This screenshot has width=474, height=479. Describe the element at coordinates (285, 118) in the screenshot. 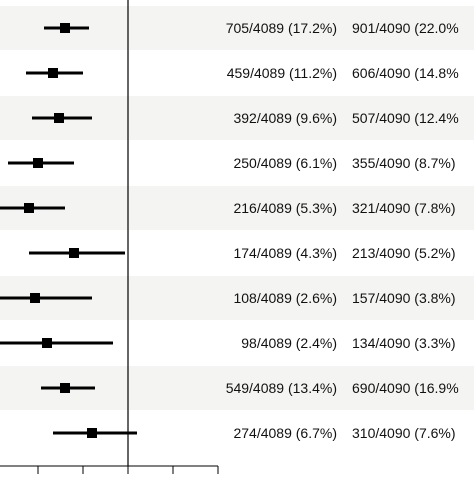

I see `group-a-count: 392/4089 (9.6%)` at that location.